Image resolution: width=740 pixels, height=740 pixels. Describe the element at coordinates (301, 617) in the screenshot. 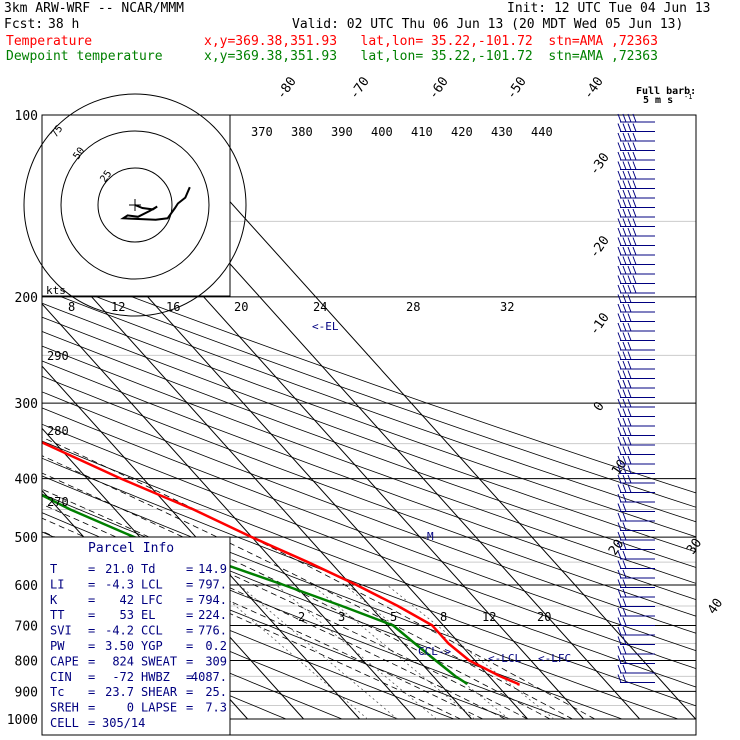

I see `mixing-ratio-label: 2` at that location.